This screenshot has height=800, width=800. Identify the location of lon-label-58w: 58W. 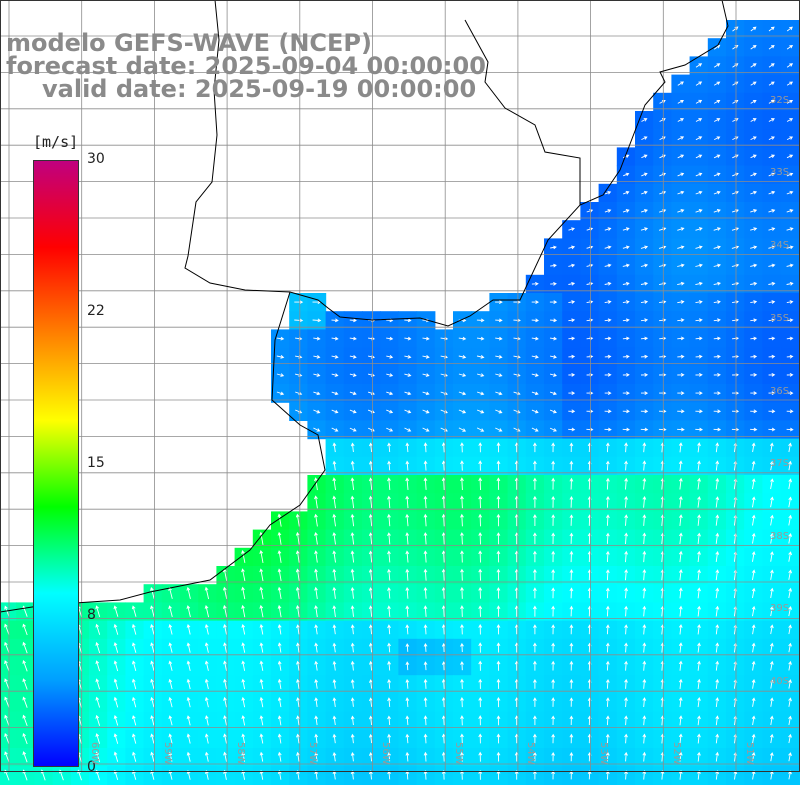
(240, 753).